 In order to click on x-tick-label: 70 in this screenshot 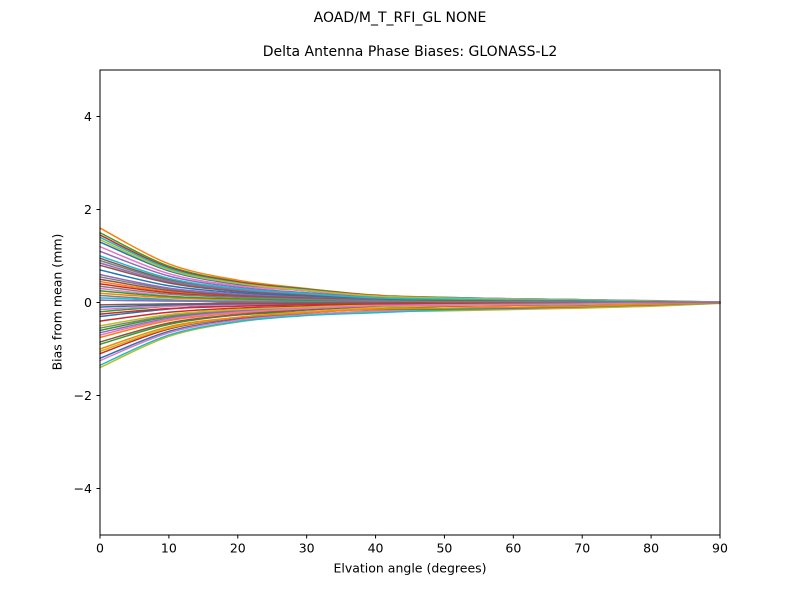, I will do `click(582, 548)`.